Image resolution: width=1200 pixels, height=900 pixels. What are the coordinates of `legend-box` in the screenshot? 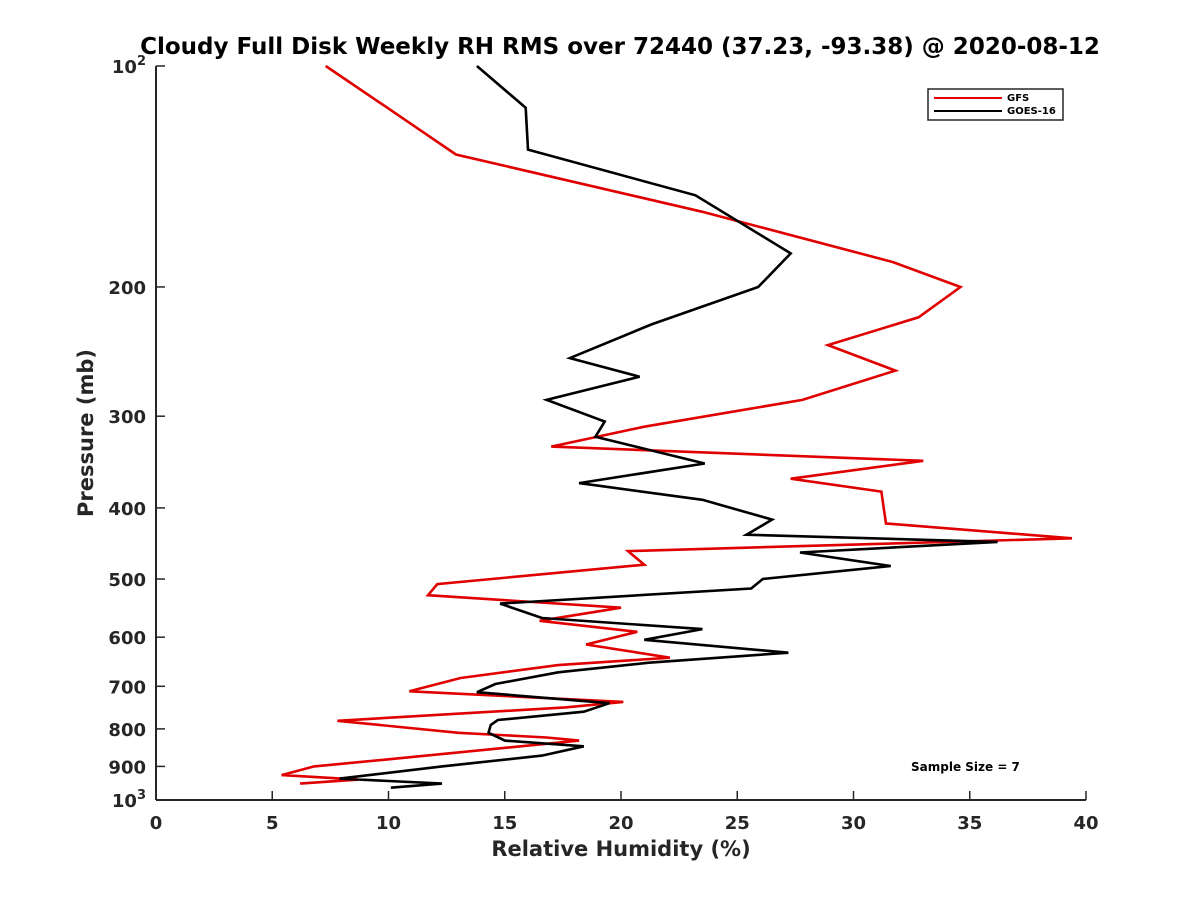 It's located at (995, 104).